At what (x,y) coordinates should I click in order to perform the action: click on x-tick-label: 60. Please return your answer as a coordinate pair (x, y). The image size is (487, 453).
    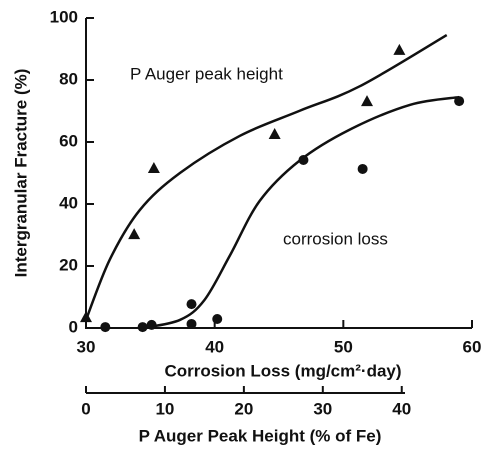
    Looking at the image, I should click on (472, 346).